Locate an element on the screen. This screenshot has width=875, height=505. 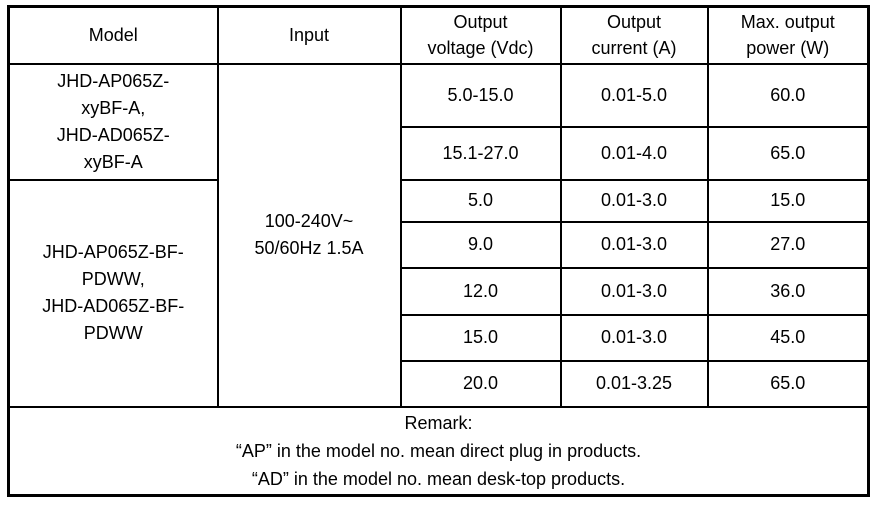
model-name-line: PDWW, is located at coordinates (113, 279).